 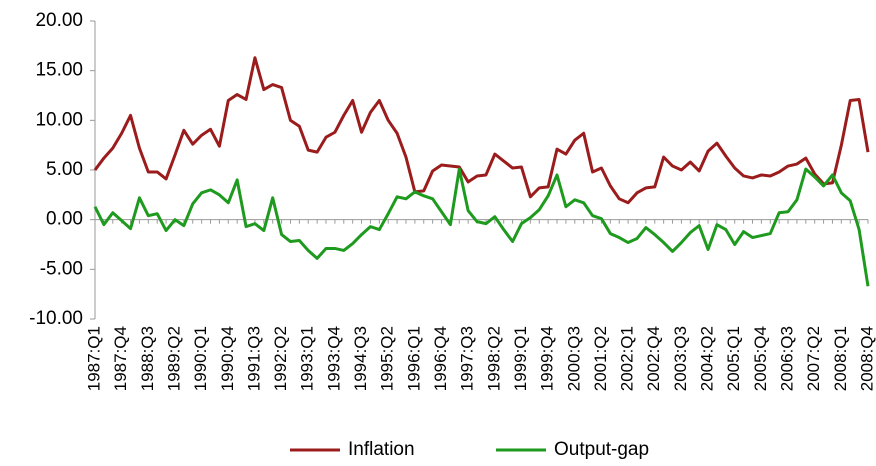 I want to click on x-tick-label: 1998:Q2, so click(x=493, y=358).